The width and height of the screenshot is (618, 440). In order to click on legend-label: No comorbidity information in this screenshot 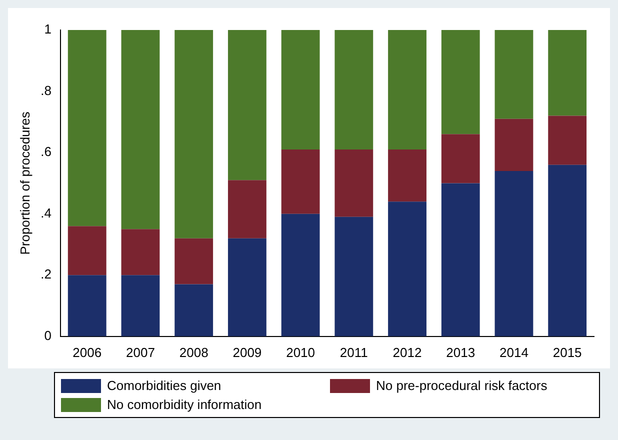, I will do `click(184, 404)`.